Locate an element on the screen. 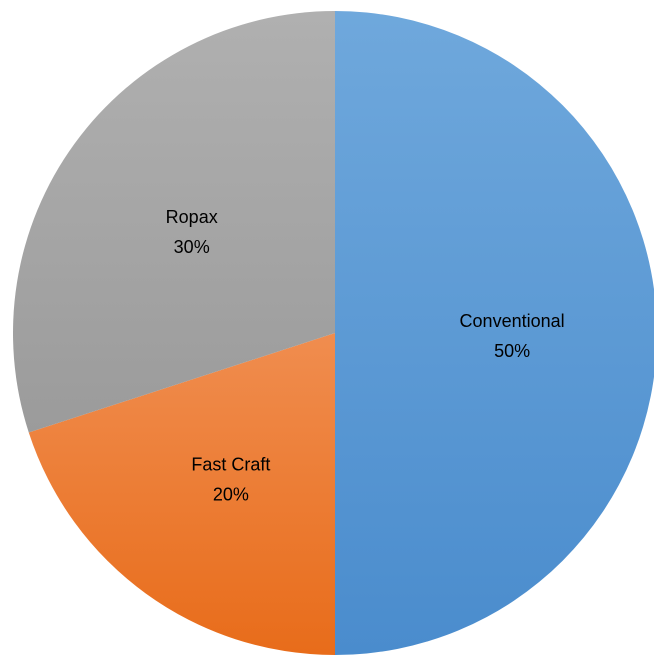 The image size is (654, 655). slice-category-label: Conventional is located at coordinates (512, 321).